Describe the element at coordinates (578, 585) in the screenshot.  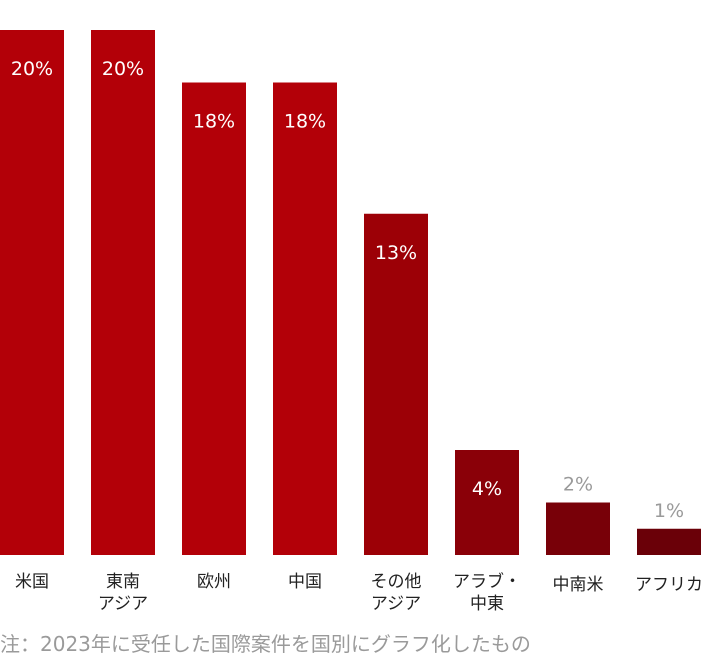
I see `category-label: 中南米` at that location.